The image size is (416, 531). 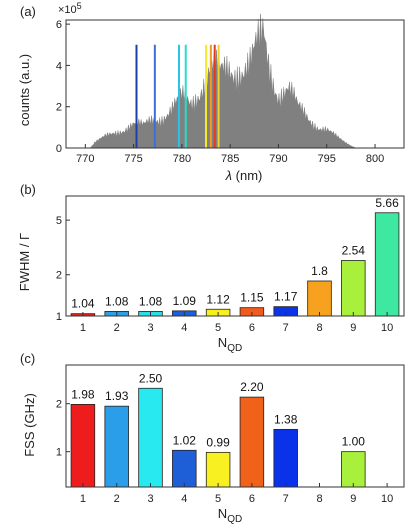 What do you see at coordinates (59, 317) in the screenshot?
I see `fwhm-ytick-label: 1` at bounding box center [59, 317].